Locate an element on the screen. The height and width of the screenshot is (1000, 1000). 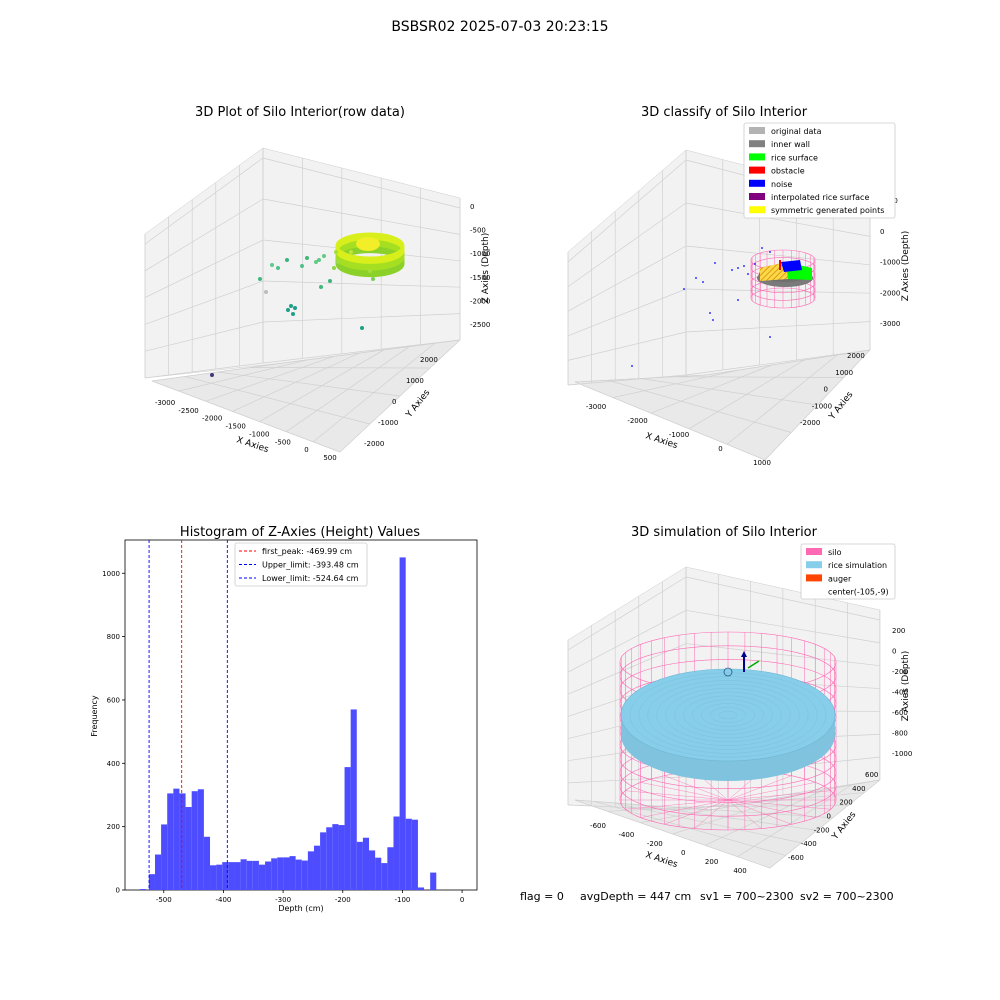
x-tick-label: -600 is located at coordinates (598, 826).